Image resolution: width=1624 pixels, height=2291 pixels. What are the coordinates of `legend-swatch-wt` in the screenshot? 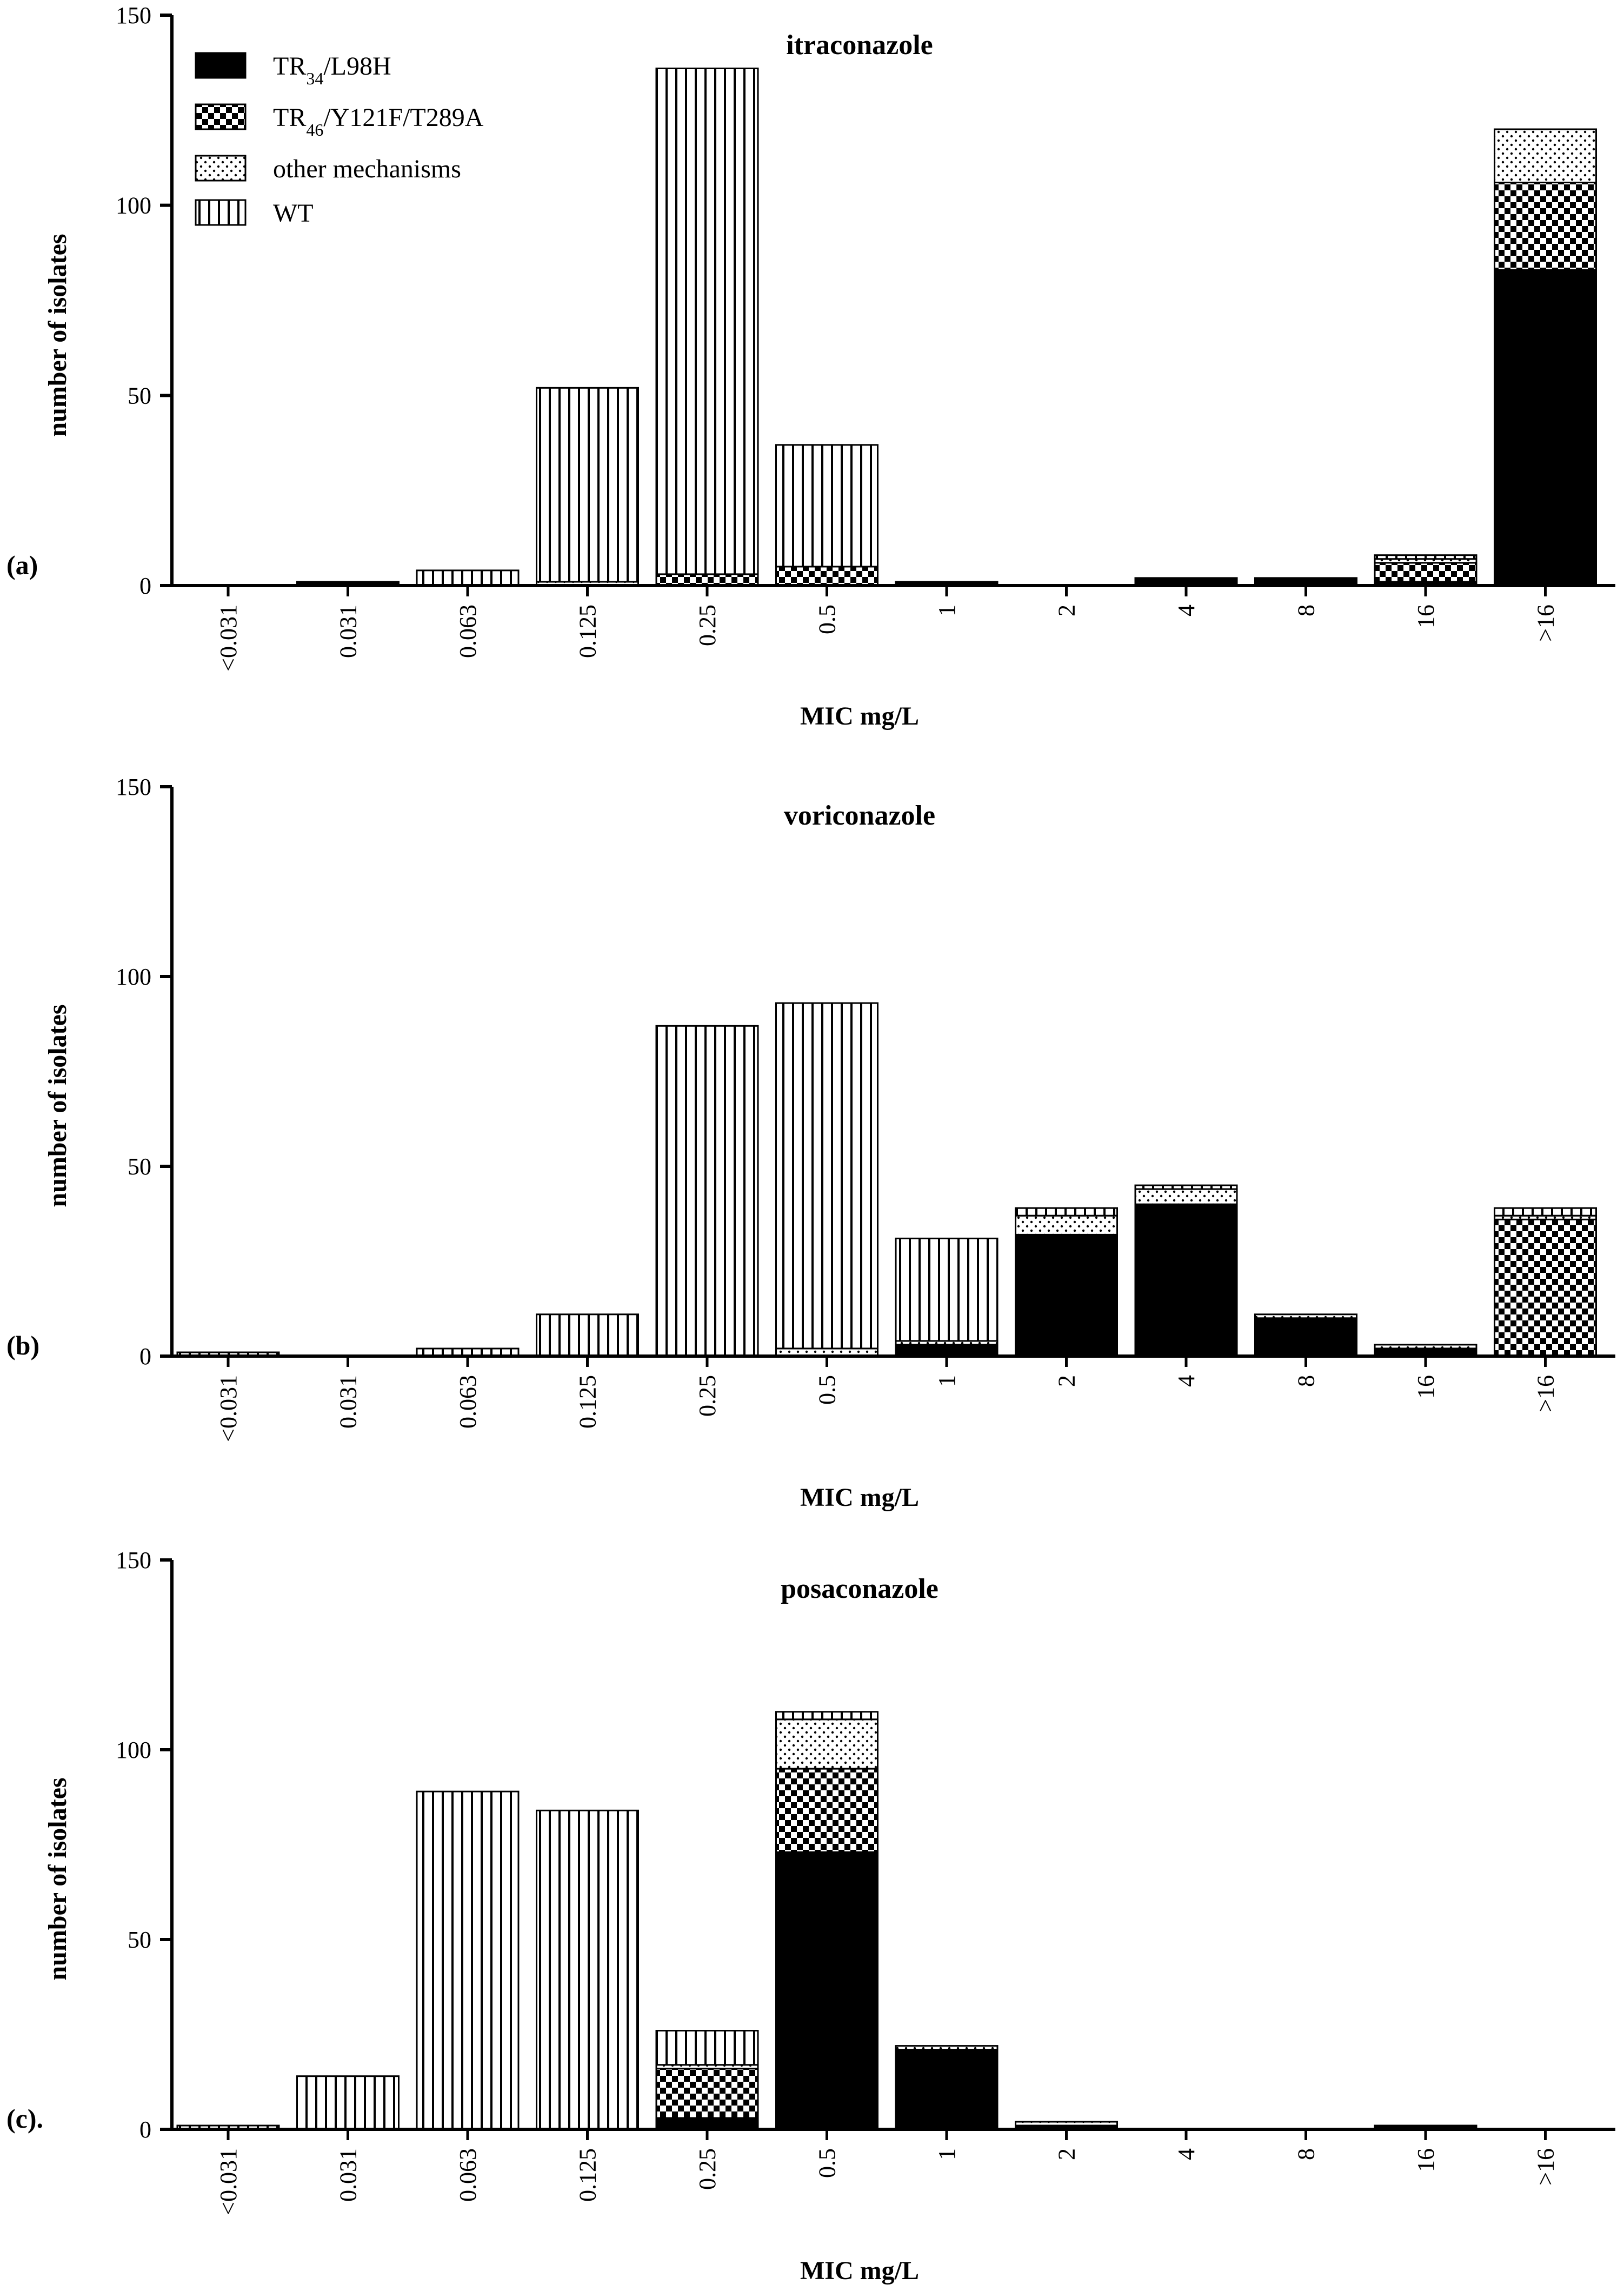 It's located at (221, 213).